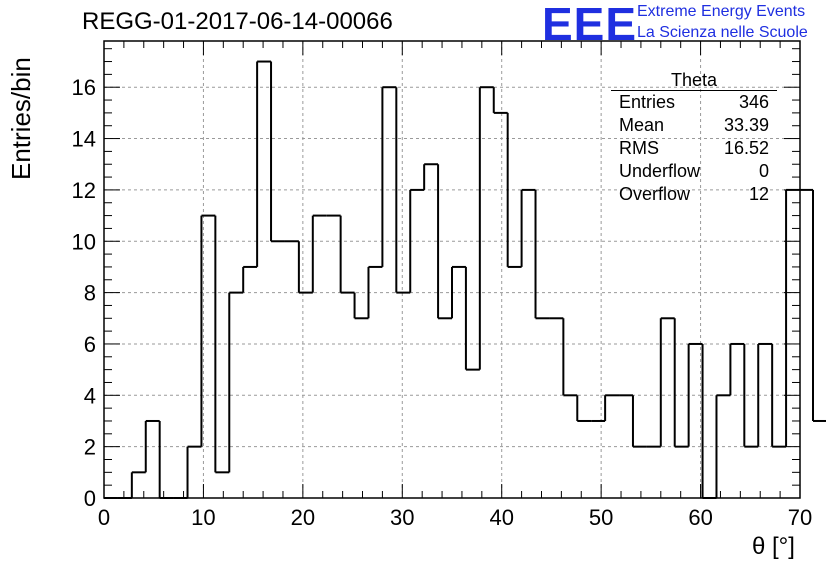  I want to click on chart-title: REGG-01-2017-06-14-00066, so click(237, 21).